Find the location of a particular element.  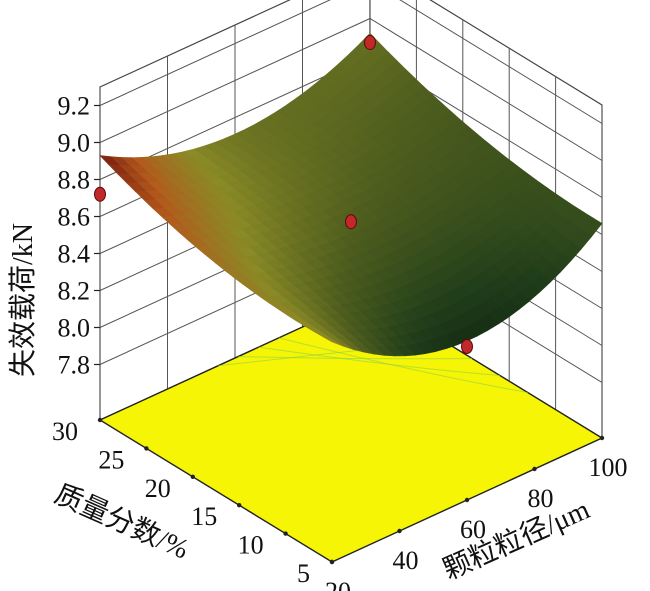

x-tick-label: 20 is located at coordinates (338, 584).